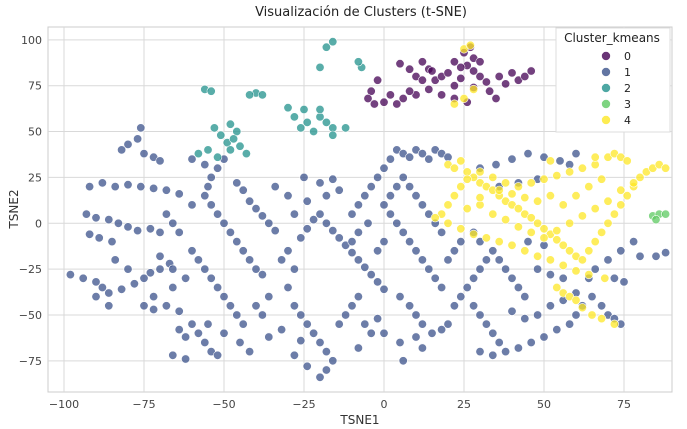 Image resolution: width=687 pixels, height=429 pixels. I want to click on legend-label-4: 4, so click(627, 120).